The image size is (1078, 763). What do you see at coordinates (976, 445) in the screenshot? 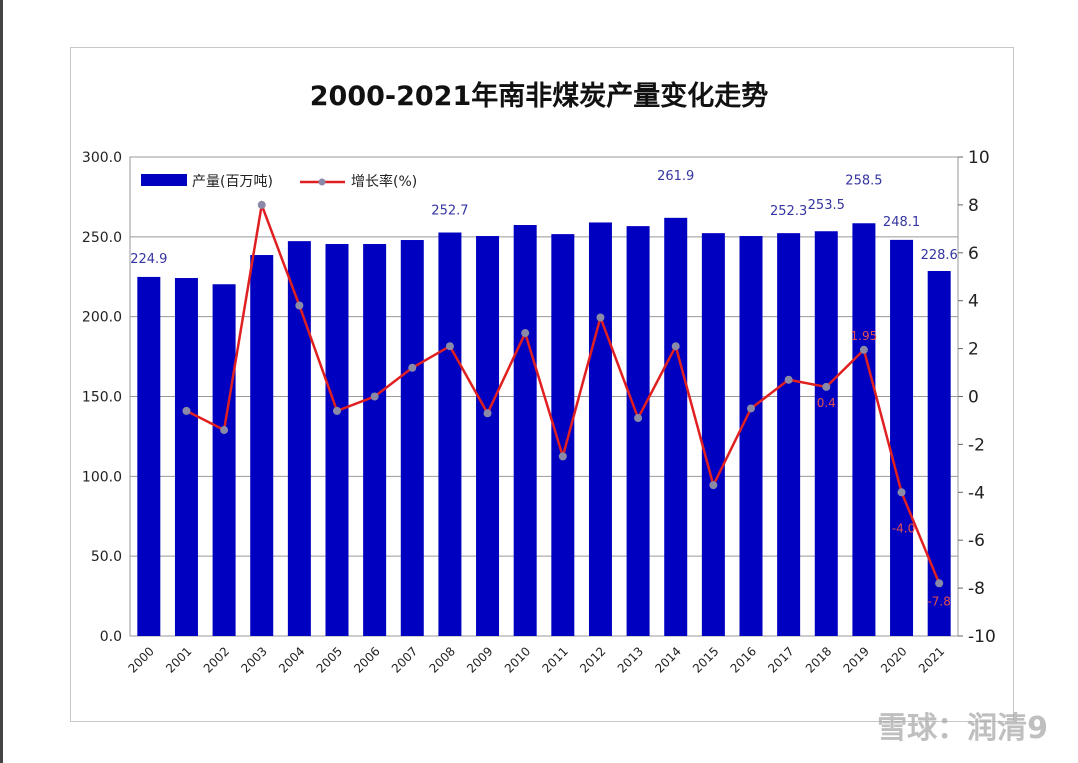
I see `y-right-tick-label: -2` at bounding box center [976, 445].